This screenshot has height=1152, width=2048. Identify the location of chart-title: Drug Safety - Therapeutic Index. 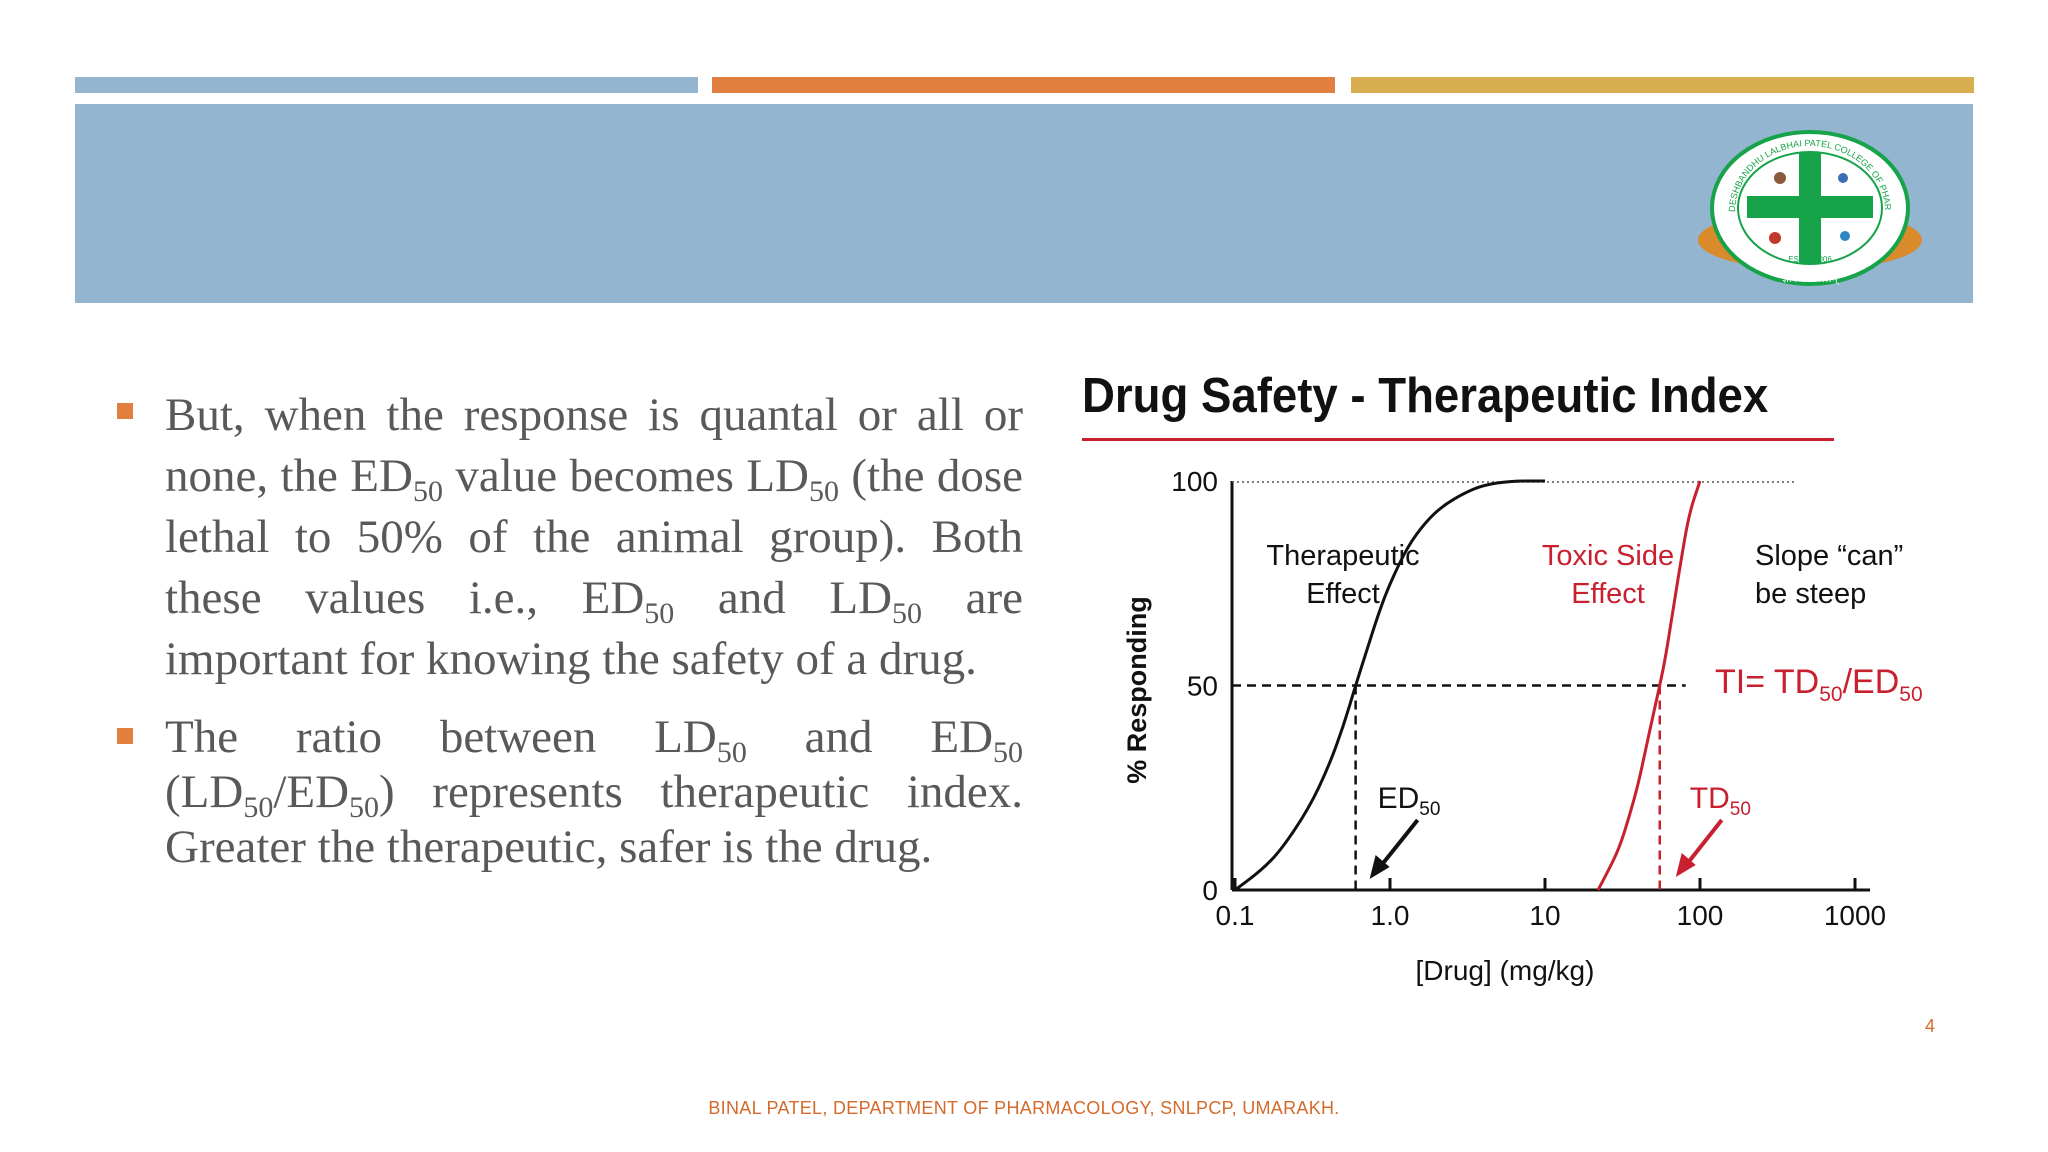
(1425, 396).